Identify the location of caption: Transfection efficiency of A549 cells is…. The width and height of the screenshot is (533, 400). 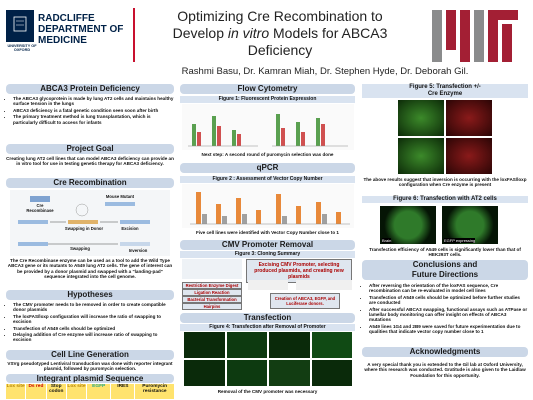
(445, 252).